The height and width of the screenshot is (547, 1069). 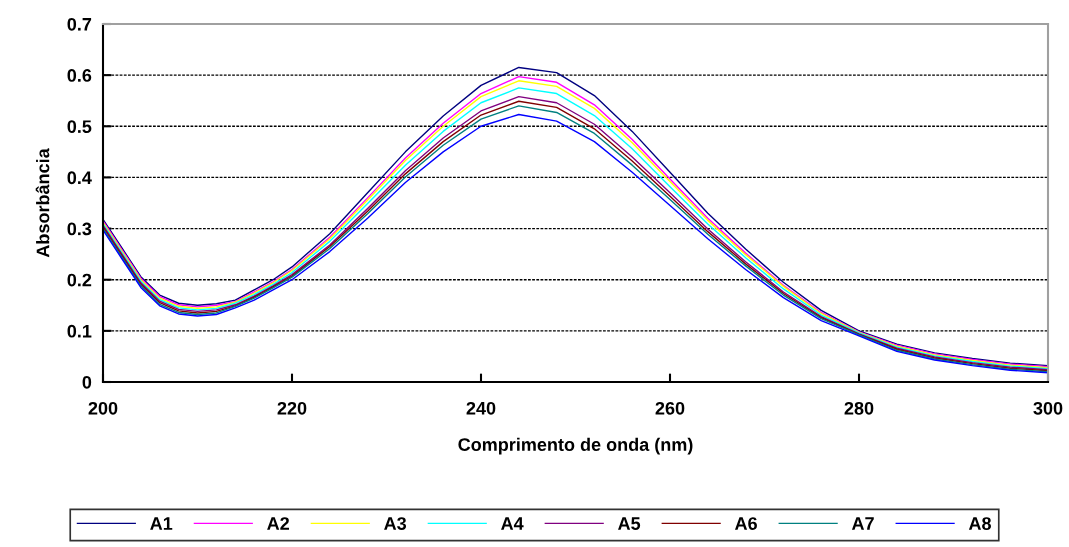 I want to click on x-tick-label: 280, so click(x=859, y=408).